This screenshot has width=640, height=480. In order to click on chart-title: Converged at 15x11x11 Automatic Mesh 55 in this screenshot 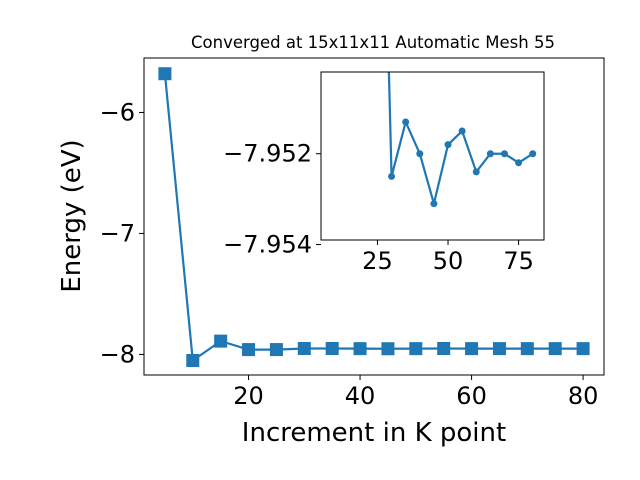, I will do `click(373, 42)`.